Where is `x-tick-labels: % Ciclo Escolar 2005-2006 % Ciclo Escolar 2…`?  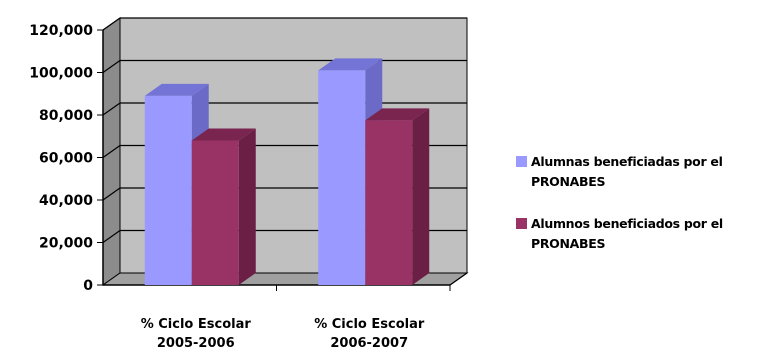
x-tick-labels: % Ciclo Escolar 2005-2006 % Ciclo Escolar 2… is located at coordinates (283, 334).